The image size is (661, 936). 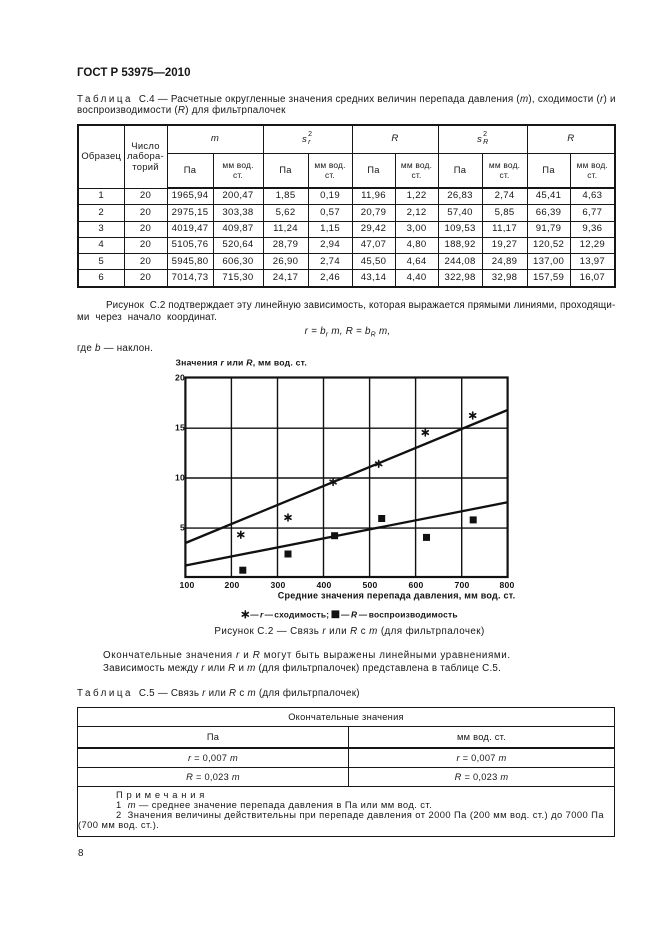 What do you see at coordinates (180, 378) in the screenshot?
I see `svg-text: 20` at bounding box center [180, 378].